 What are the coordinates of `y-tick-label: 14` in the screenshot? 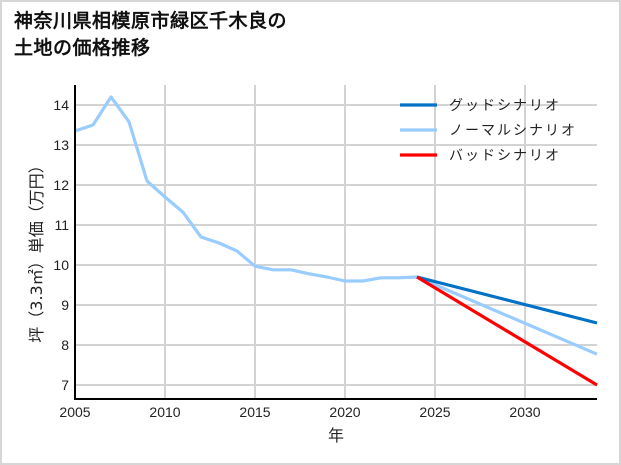 It's located at (61, 105).